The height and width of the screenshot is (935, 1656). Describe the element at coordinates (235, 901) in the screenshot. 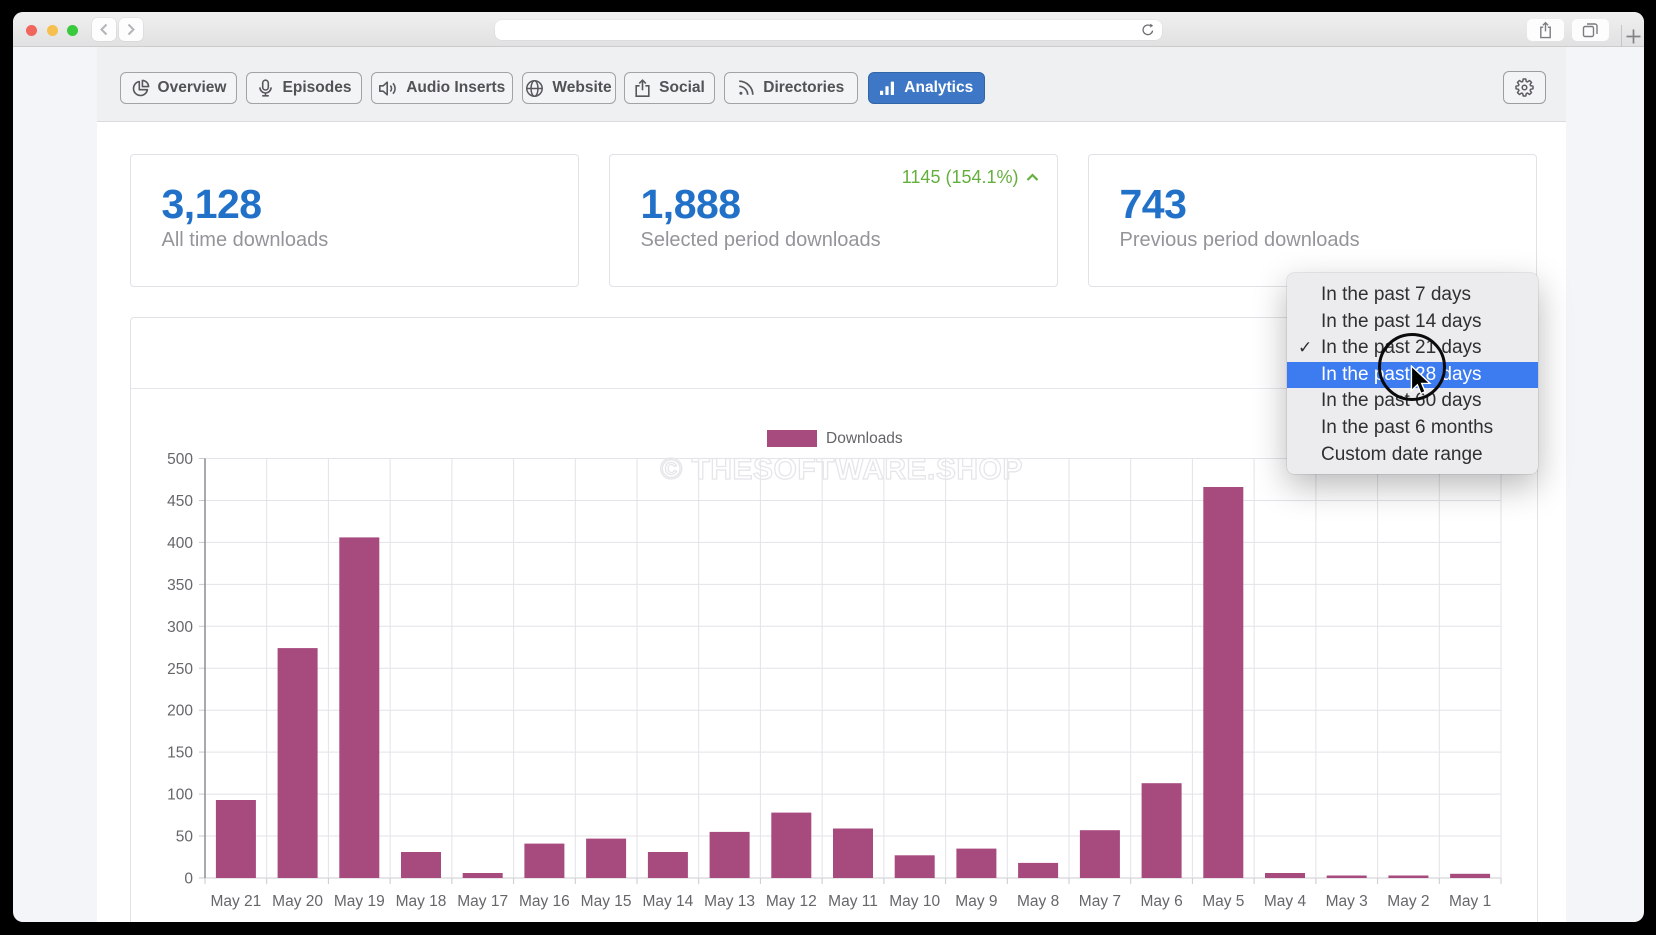

I see `svg-text: May 21` at that location.